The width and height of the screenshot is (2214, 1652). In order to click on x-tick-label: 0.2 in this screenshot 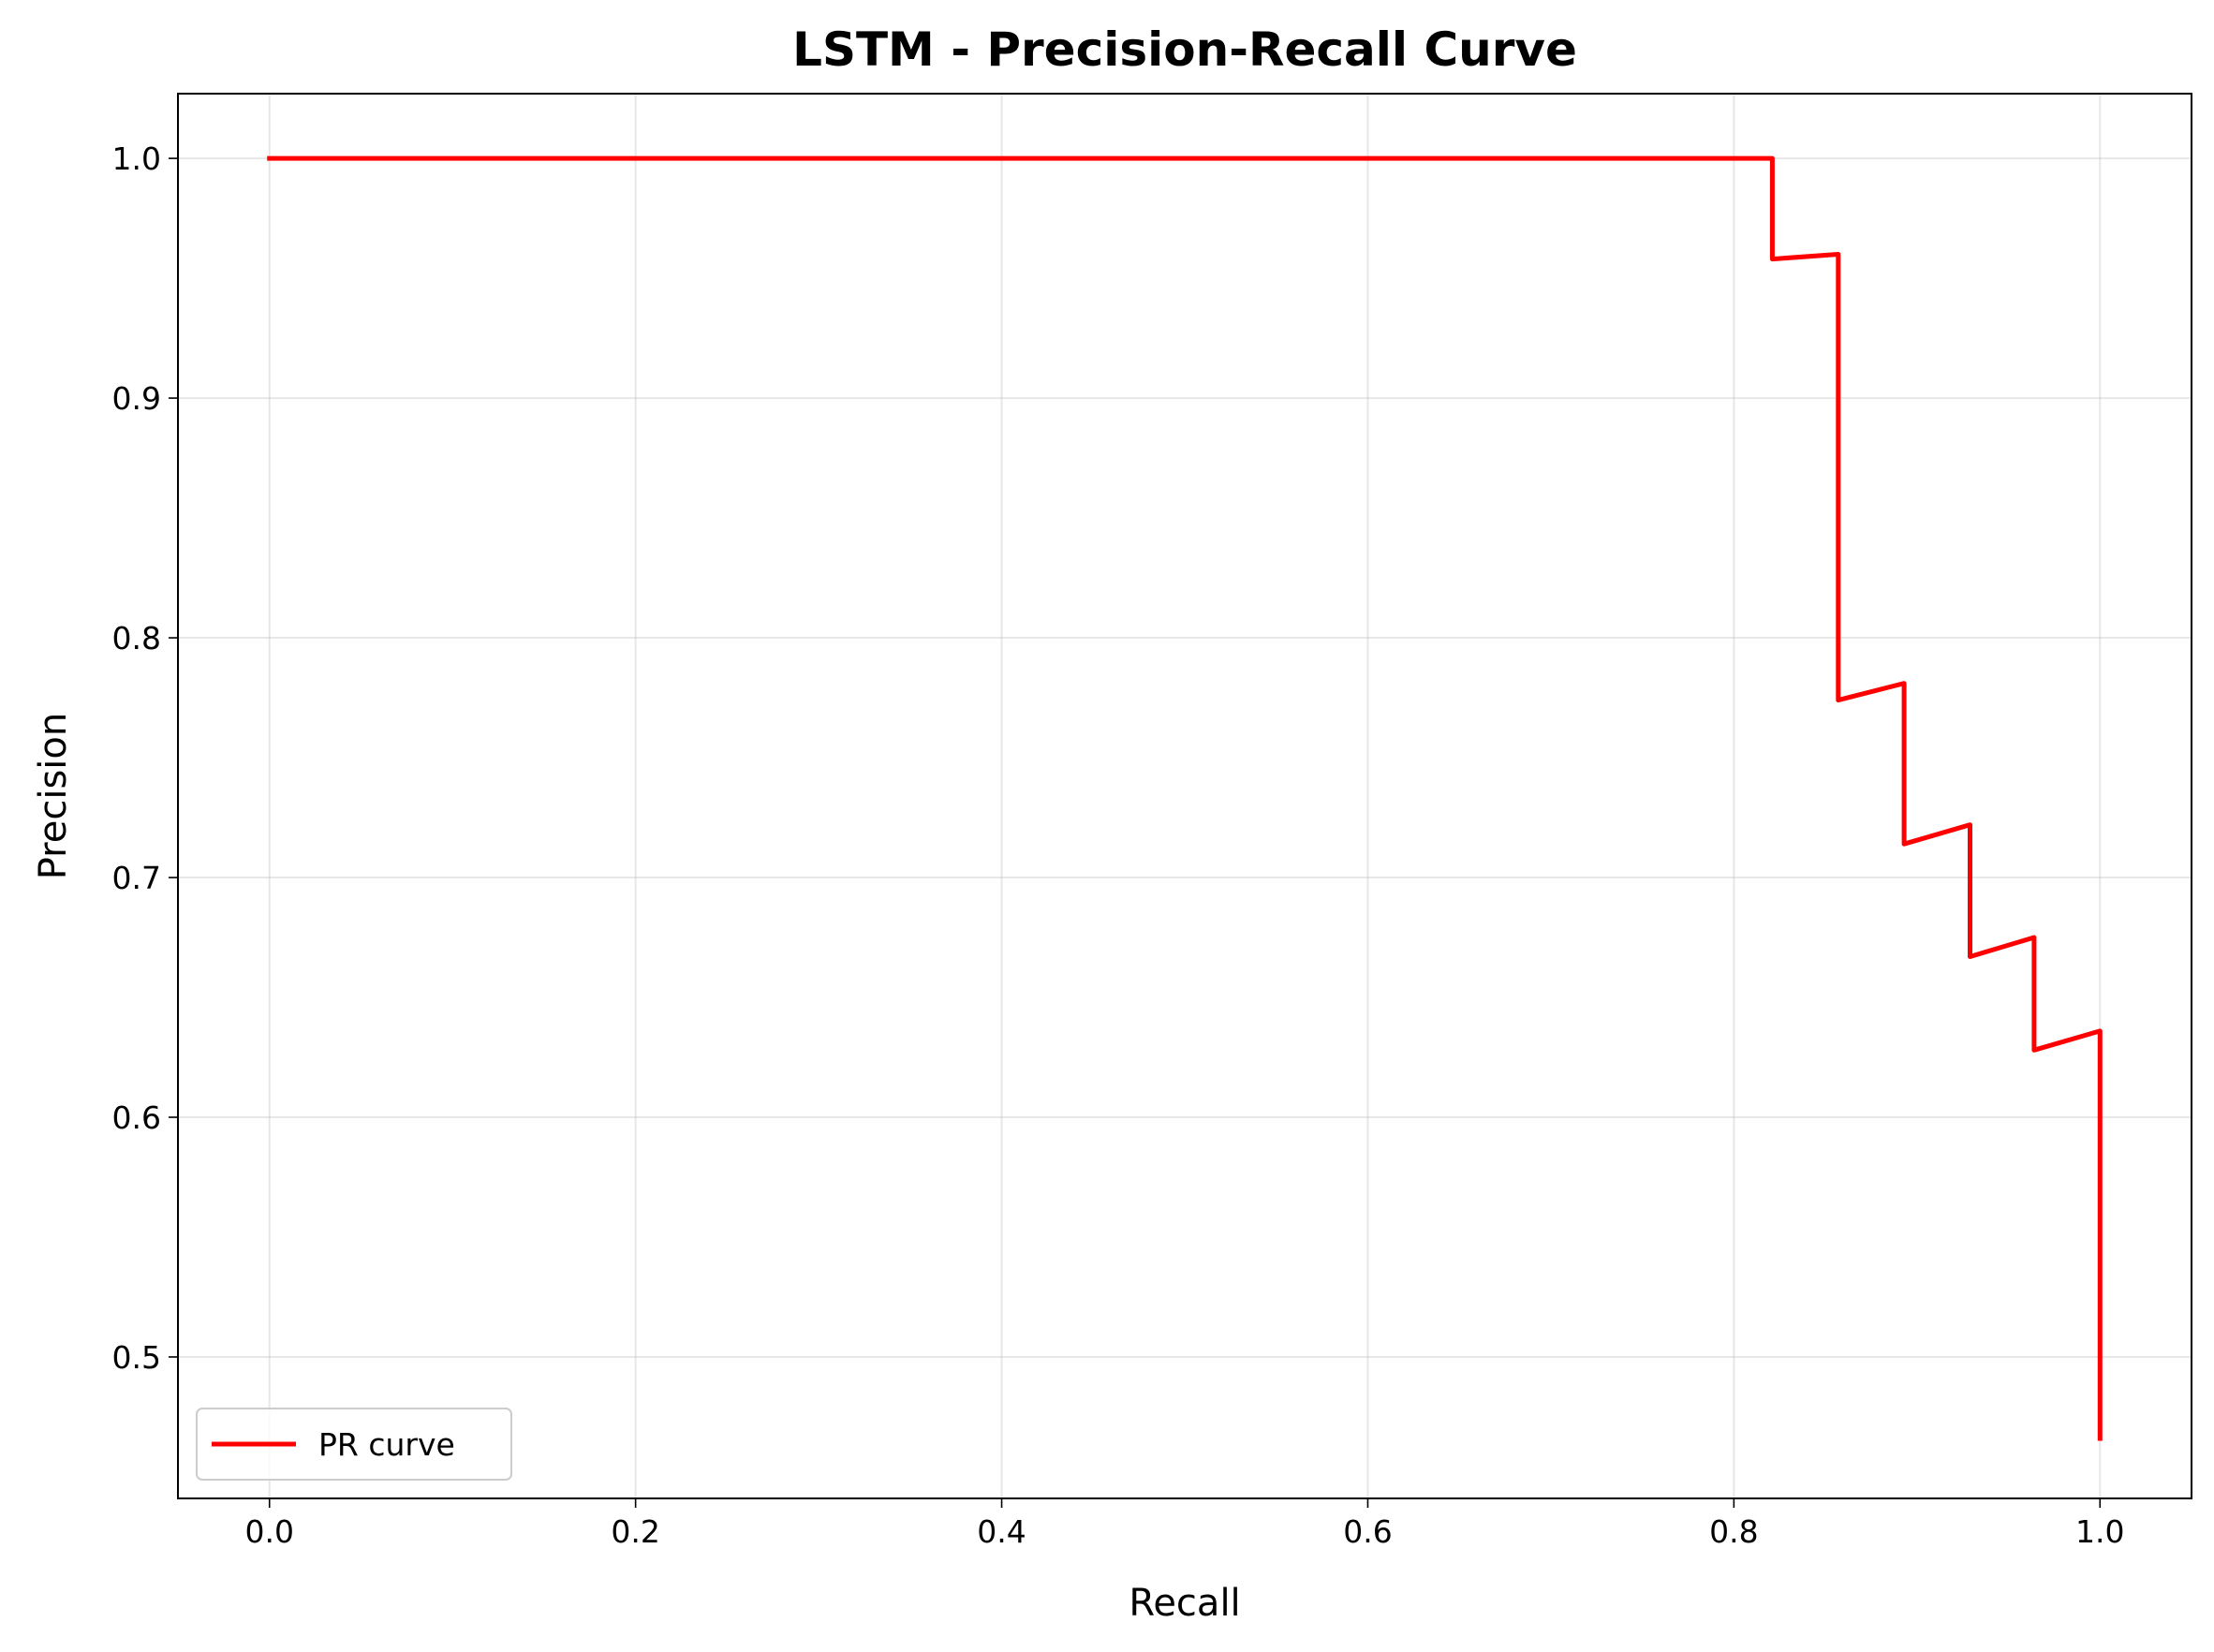, I will do `click(635, 1532)`.